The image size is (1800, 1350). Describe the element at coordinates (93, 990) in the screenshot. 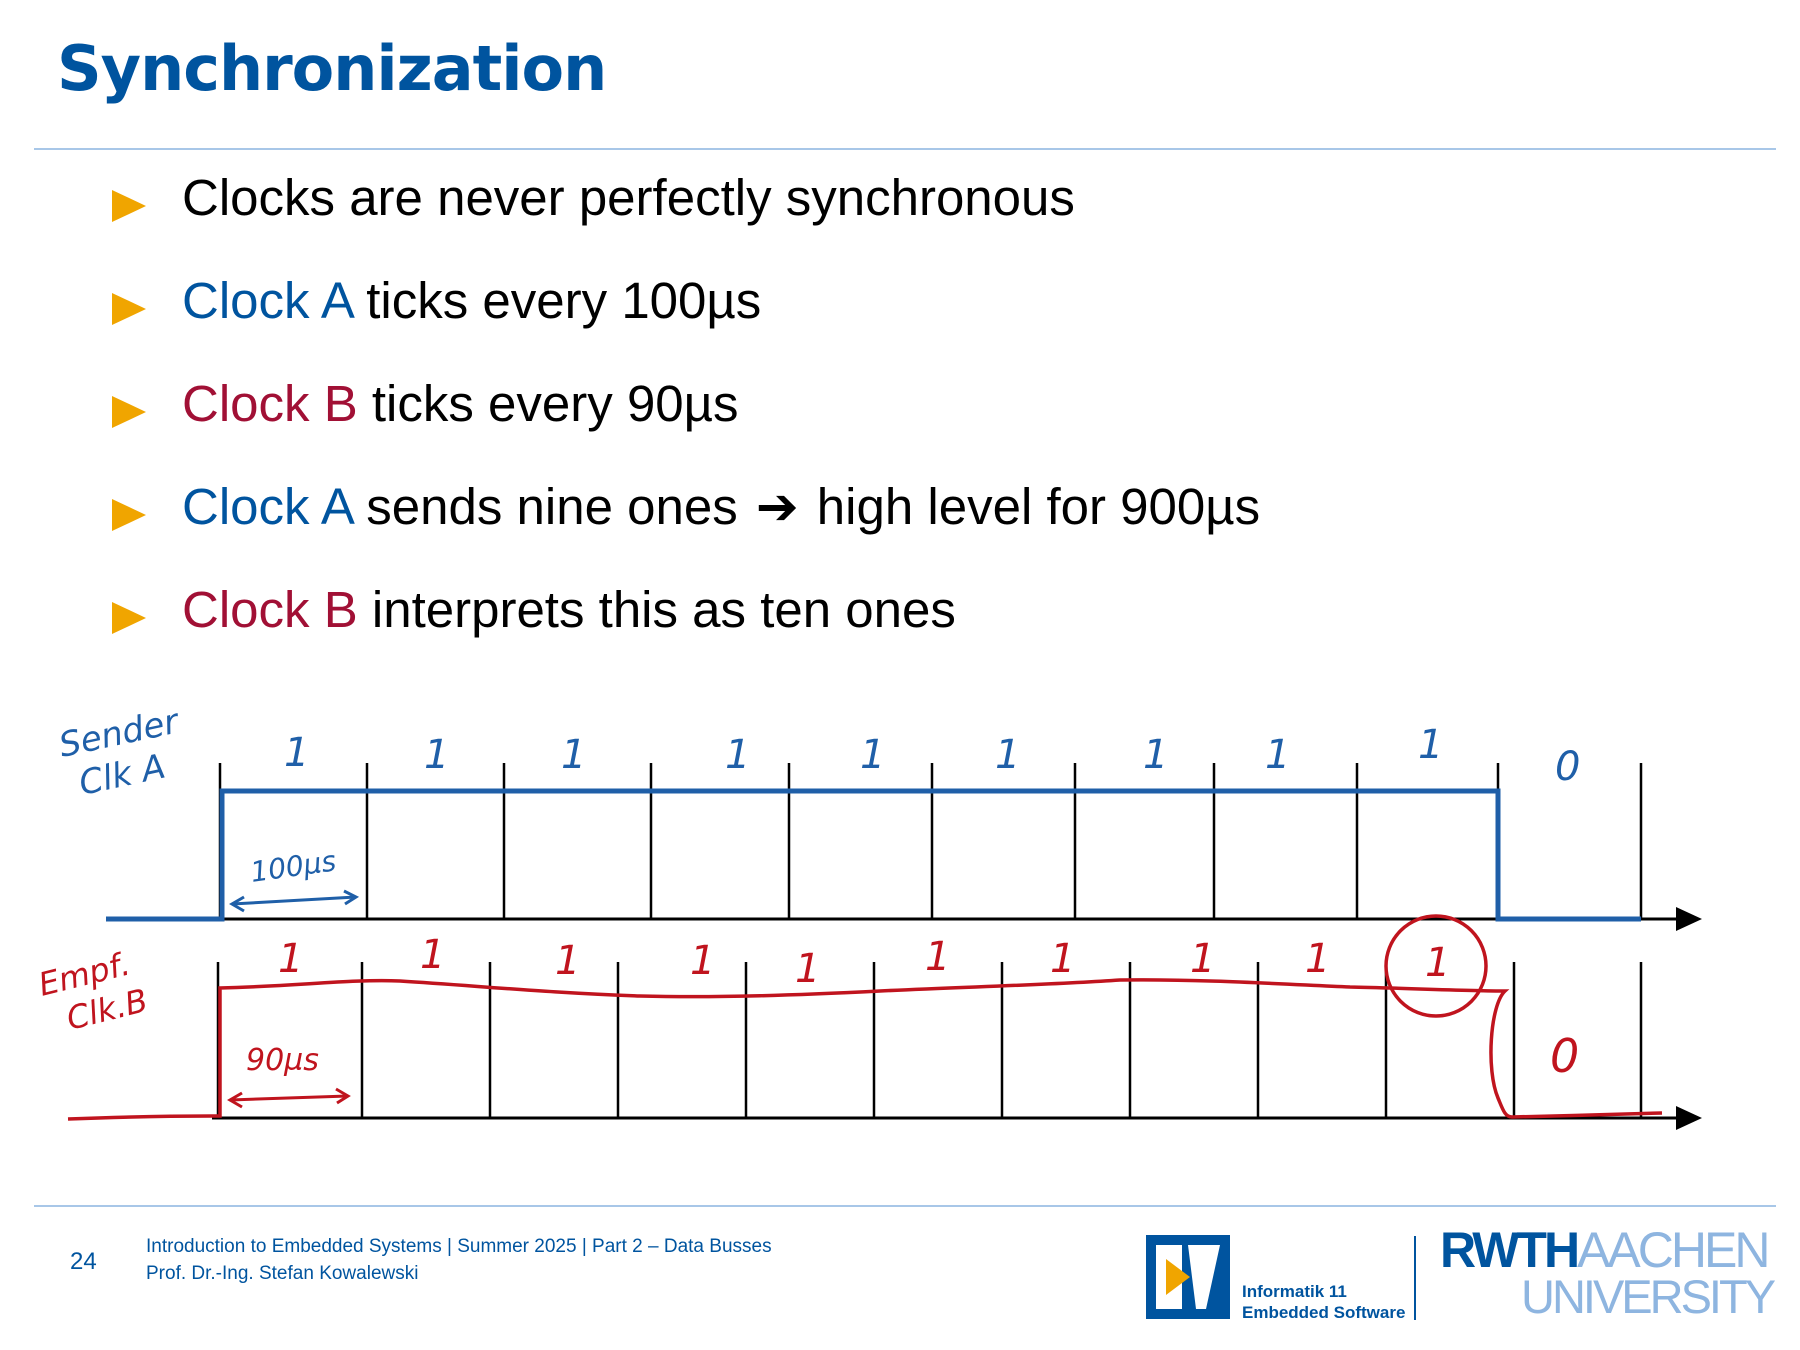

I see `receiver-clock-label: Empf. Clk.B` at that location.